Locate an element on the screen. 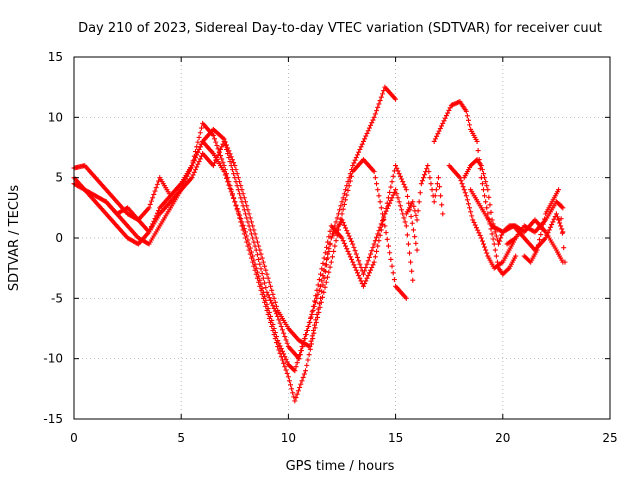  series-sat-h is located at coordinates (513, 211).